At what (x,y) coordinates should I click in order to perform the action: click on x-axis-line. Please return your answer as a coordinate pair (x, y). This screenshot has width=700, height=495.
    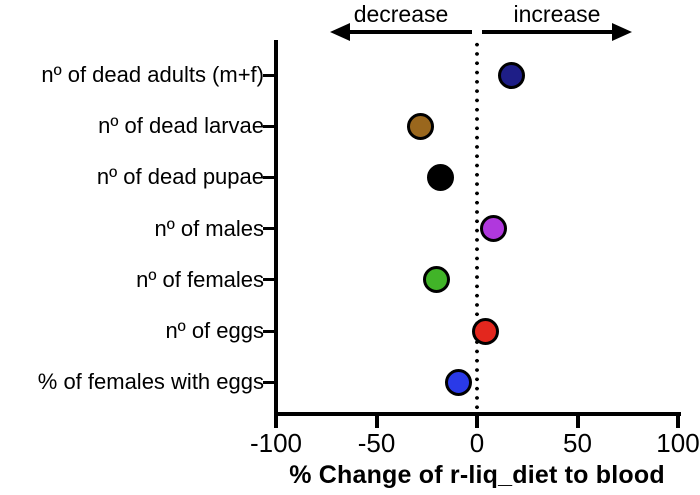
    Looking at the image, I should click on (477, 414).